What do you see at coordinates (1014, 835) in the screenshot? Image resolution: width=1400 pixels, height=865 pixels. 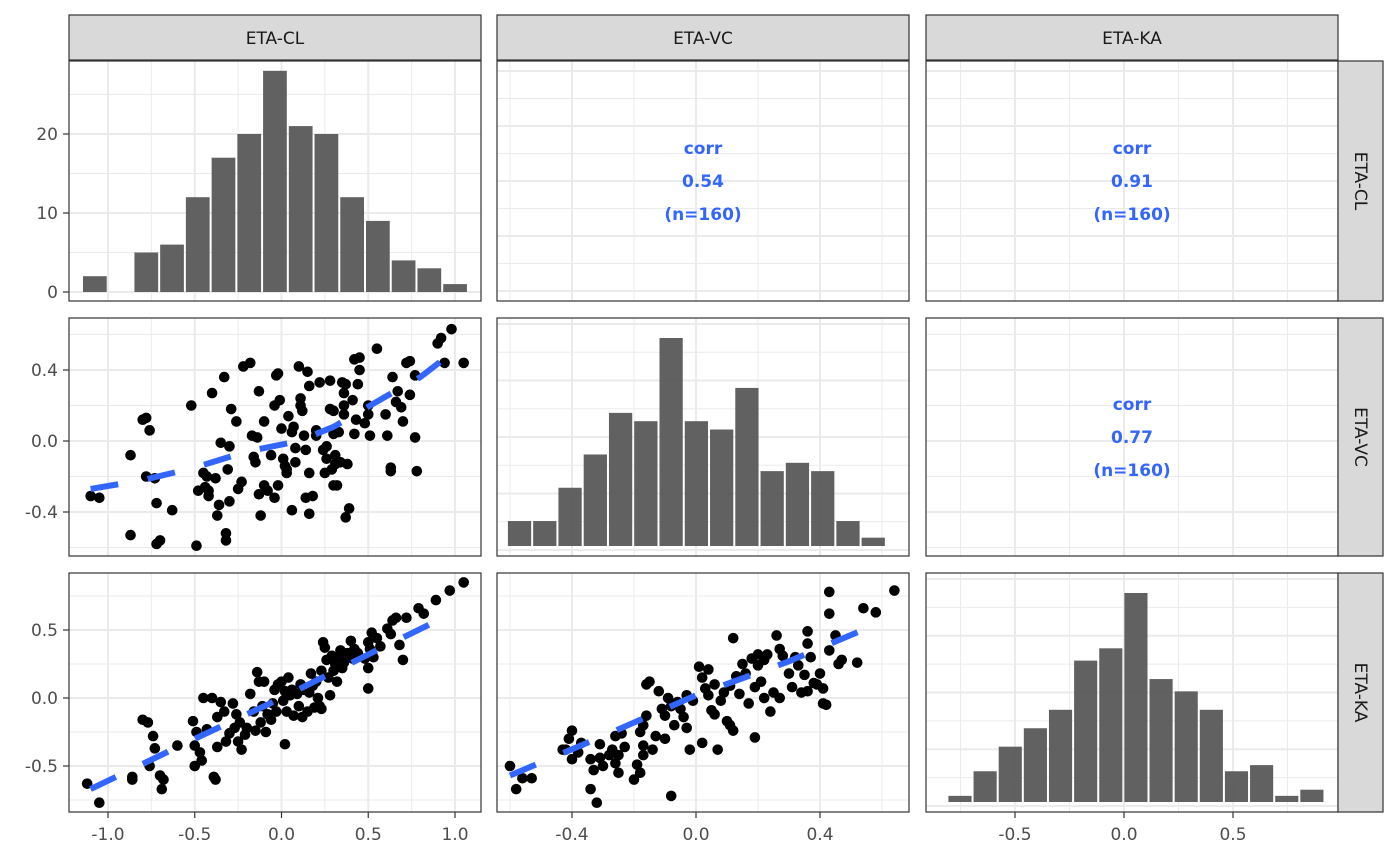 I see `x-tick-label: -0.5` at bounding box center [1014, 835].